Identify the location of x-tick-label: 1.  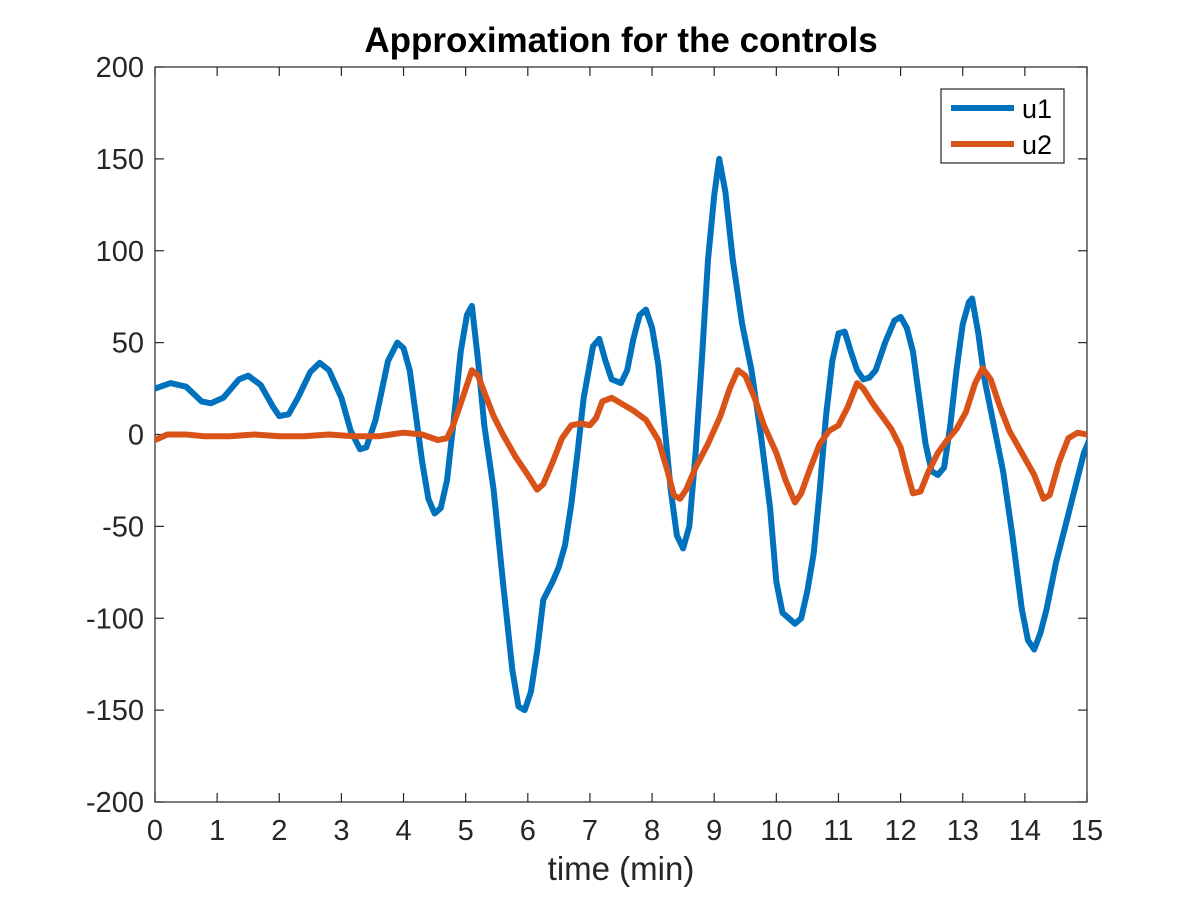
(217, 831).